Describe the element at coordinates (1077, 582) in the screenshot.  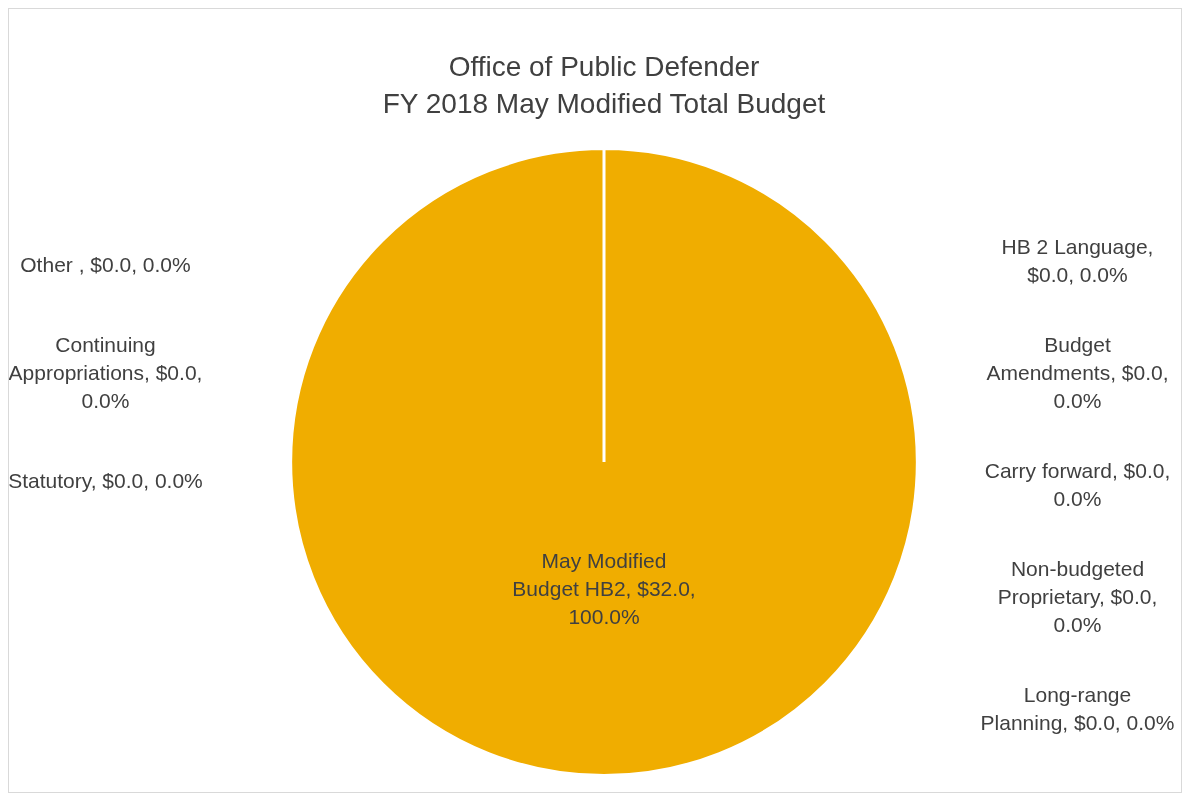
I see `category-label: Non-budgeted Proprietary, $0.0,` at that location.